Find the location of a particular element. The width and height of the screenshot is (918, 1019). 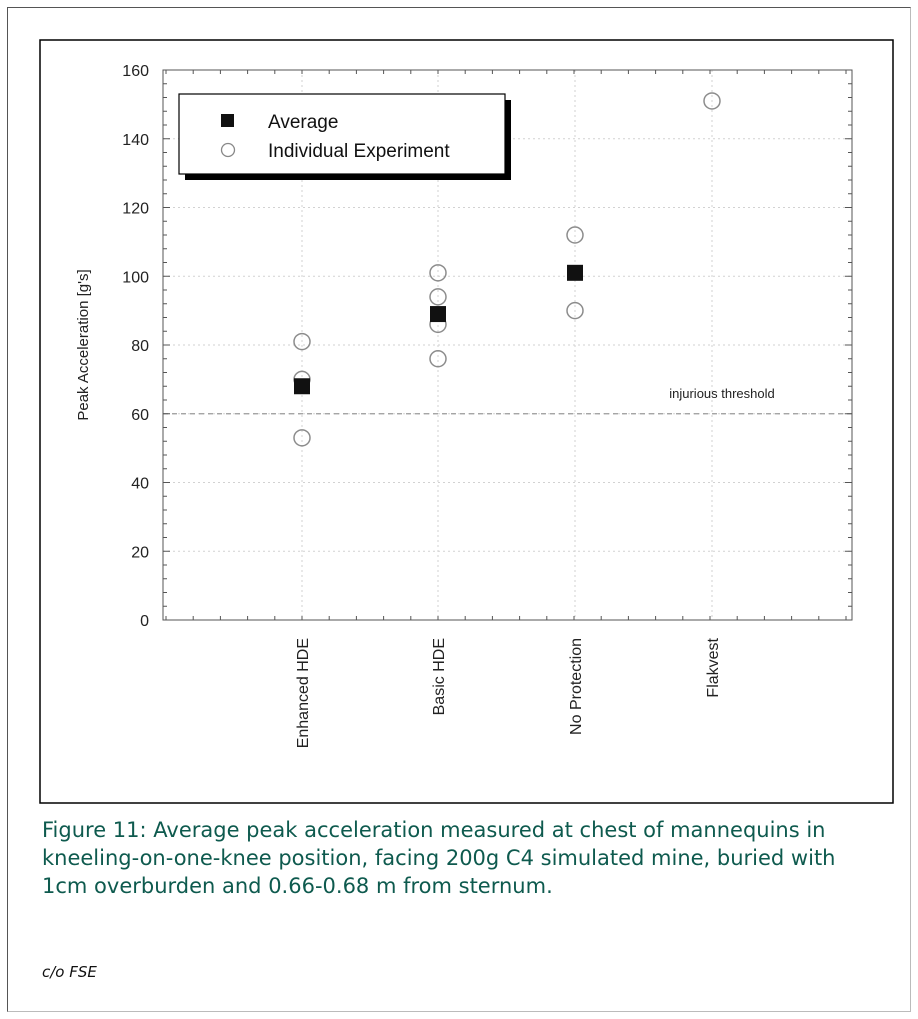

category-label: No Protection is located at coordinates (576, 686).